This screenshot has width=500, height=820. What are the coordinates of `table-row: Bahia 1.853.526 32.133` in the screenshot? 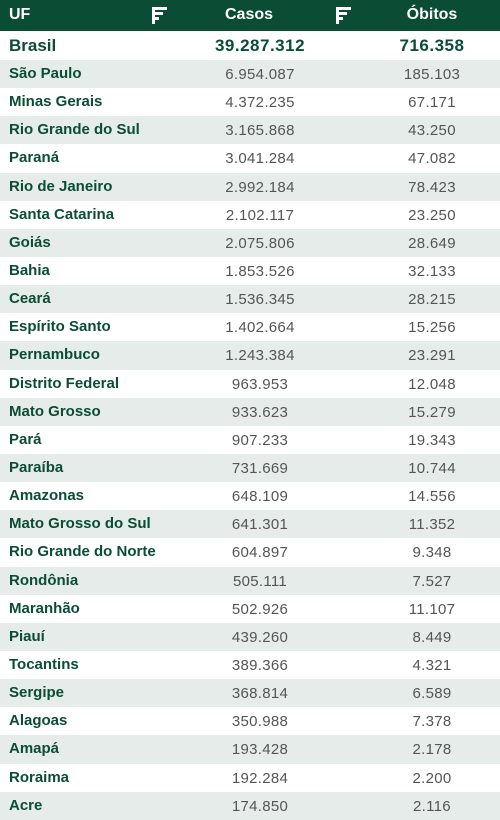 It's located at (250, 271).